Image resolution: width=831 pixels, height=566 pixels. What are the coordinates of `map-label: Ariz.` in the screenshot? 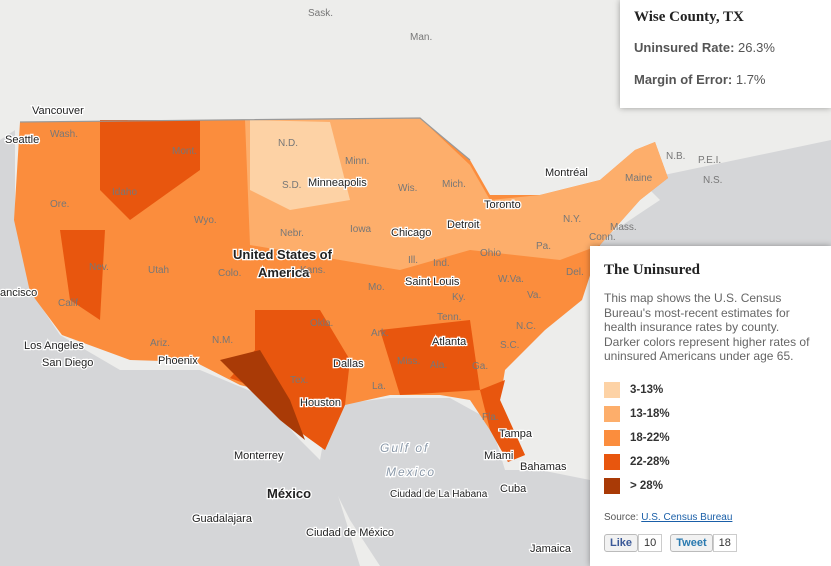 It's located at (160, 343).